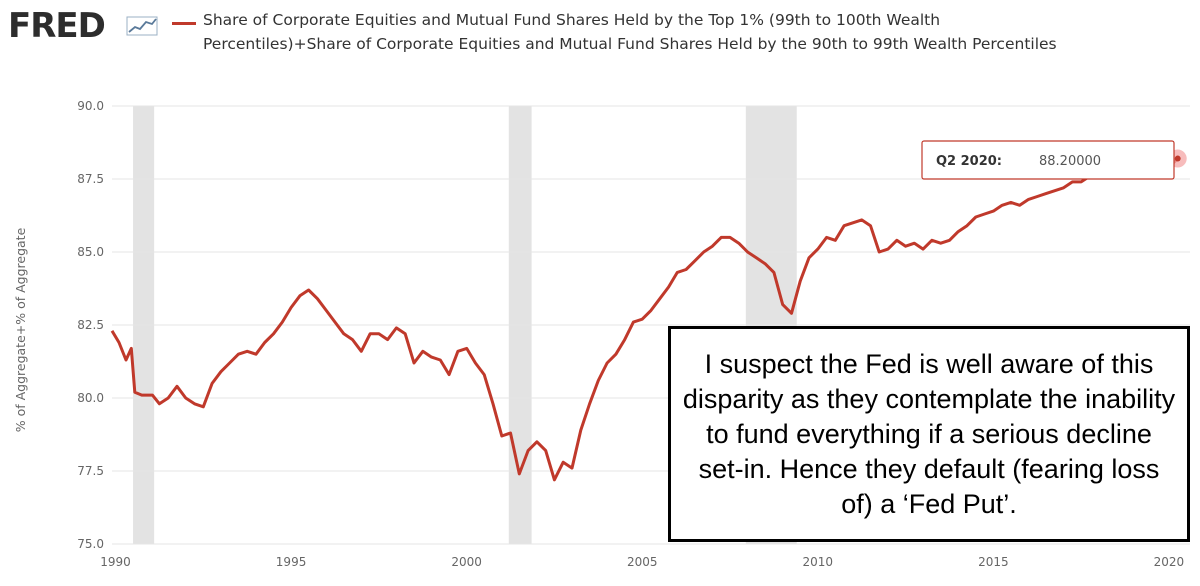  What do you see at coordinates (1169, 562) in the screenshot?
I see `x-tick-label: 2020` at bounding box center [1169, 562].